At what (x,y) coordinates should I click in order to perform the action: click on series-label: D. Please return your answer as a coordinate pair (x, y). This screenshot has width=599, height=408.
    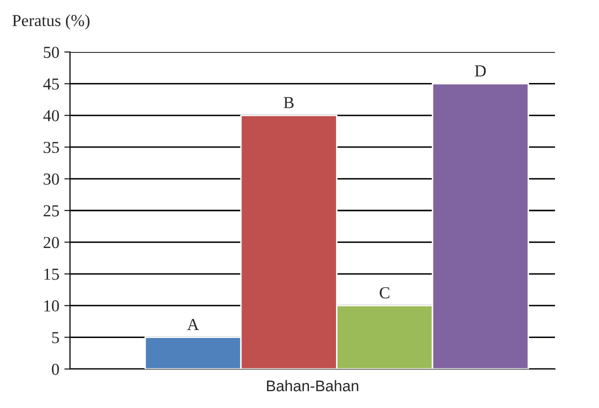
    Looking at the image, I should click on (480, 70).